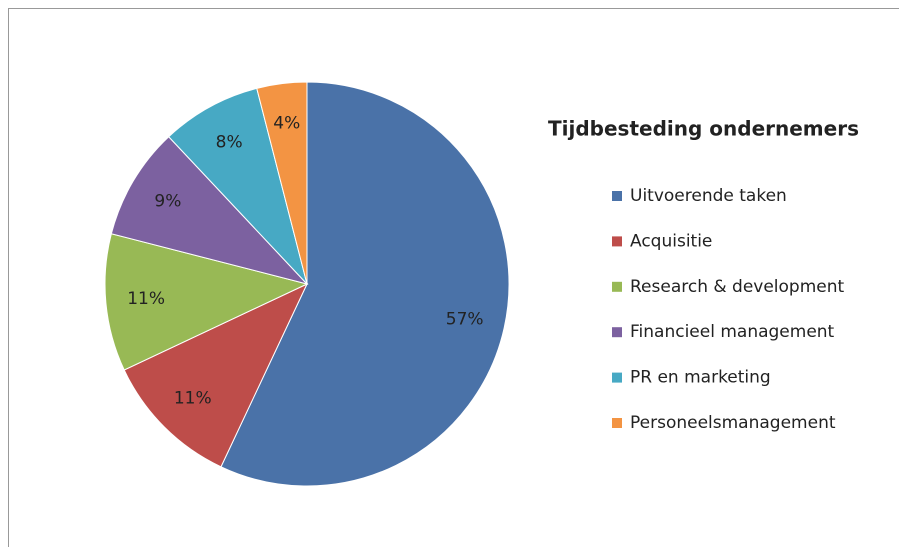 The image size is (899, 547). I want to click on legend-label: Acquisitie, so click(671, 241).